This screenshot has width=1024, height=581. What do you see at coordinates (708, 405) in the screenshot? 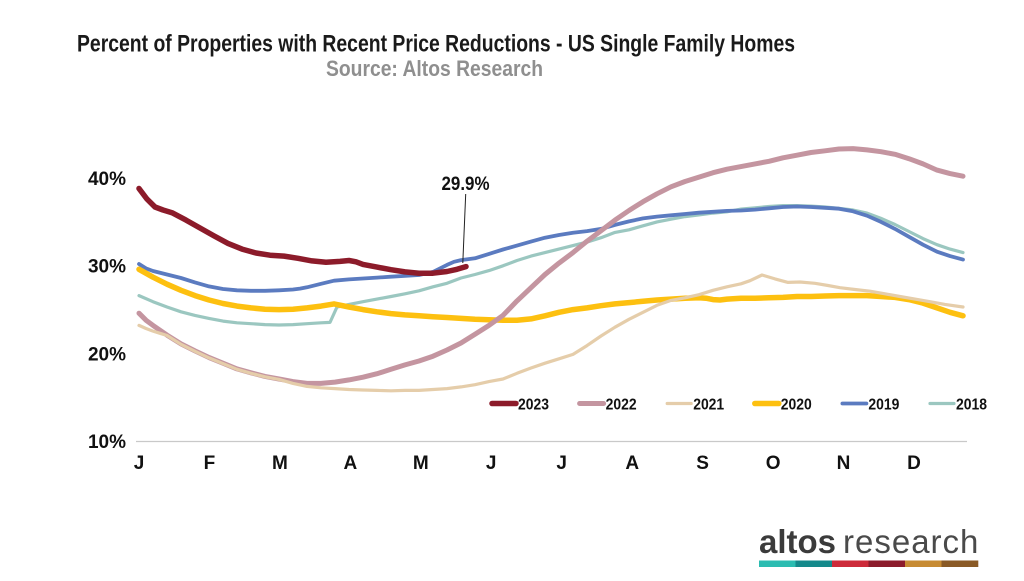
I see `svg-text: 2021` at bounding box center [708, 405].